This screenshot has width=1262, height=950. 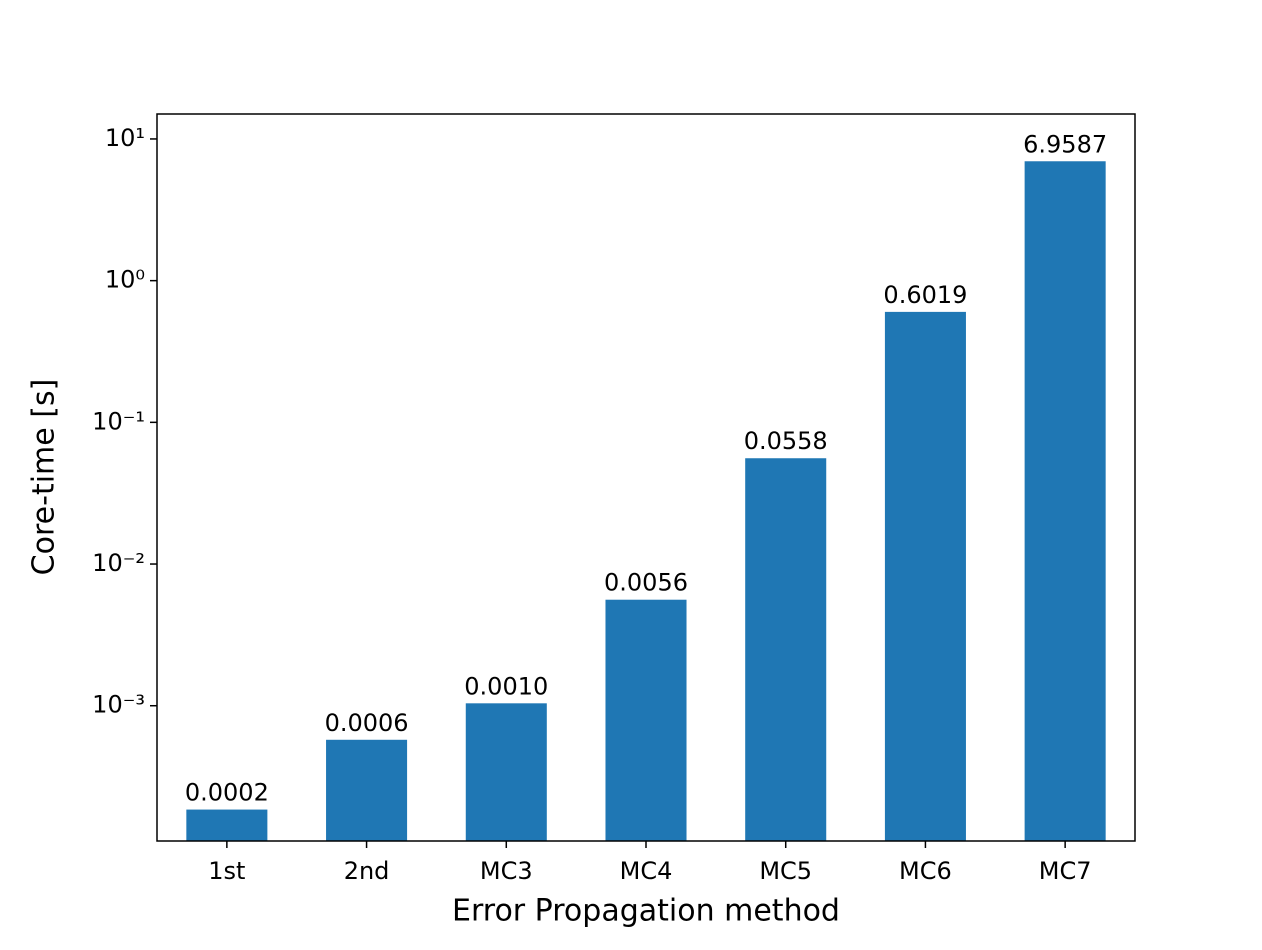 I want to click on value-label: 0.6019, so click(x=925, y=295).